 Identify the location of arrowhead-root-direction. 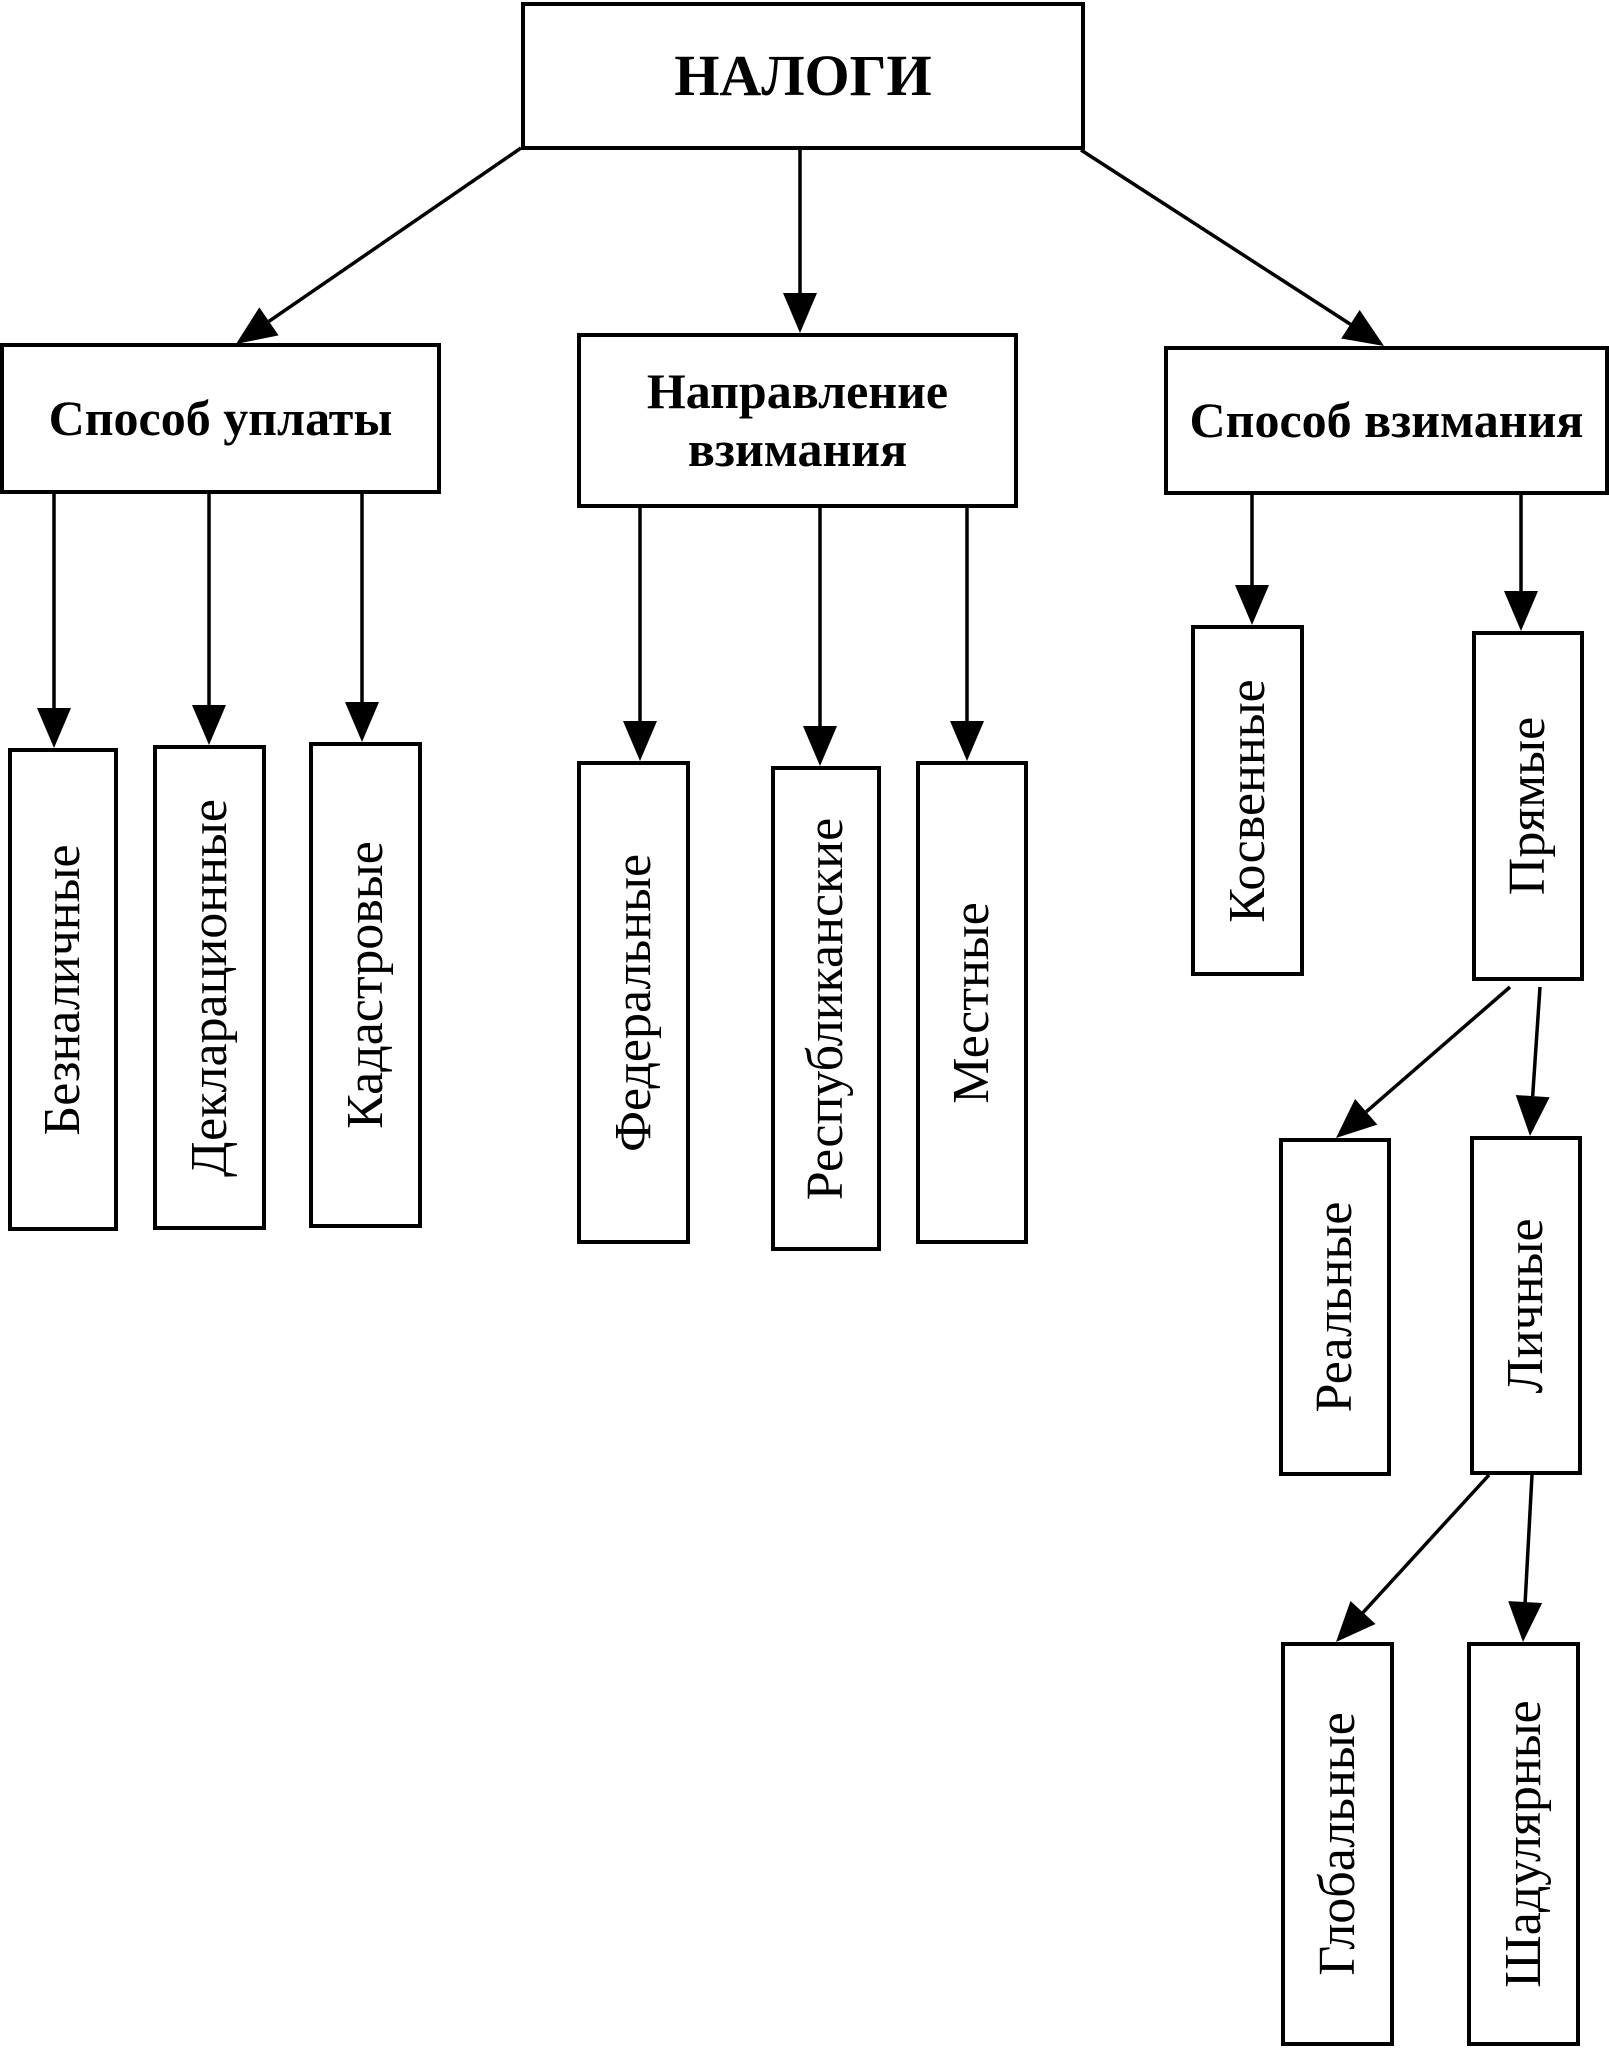
(800, 313).